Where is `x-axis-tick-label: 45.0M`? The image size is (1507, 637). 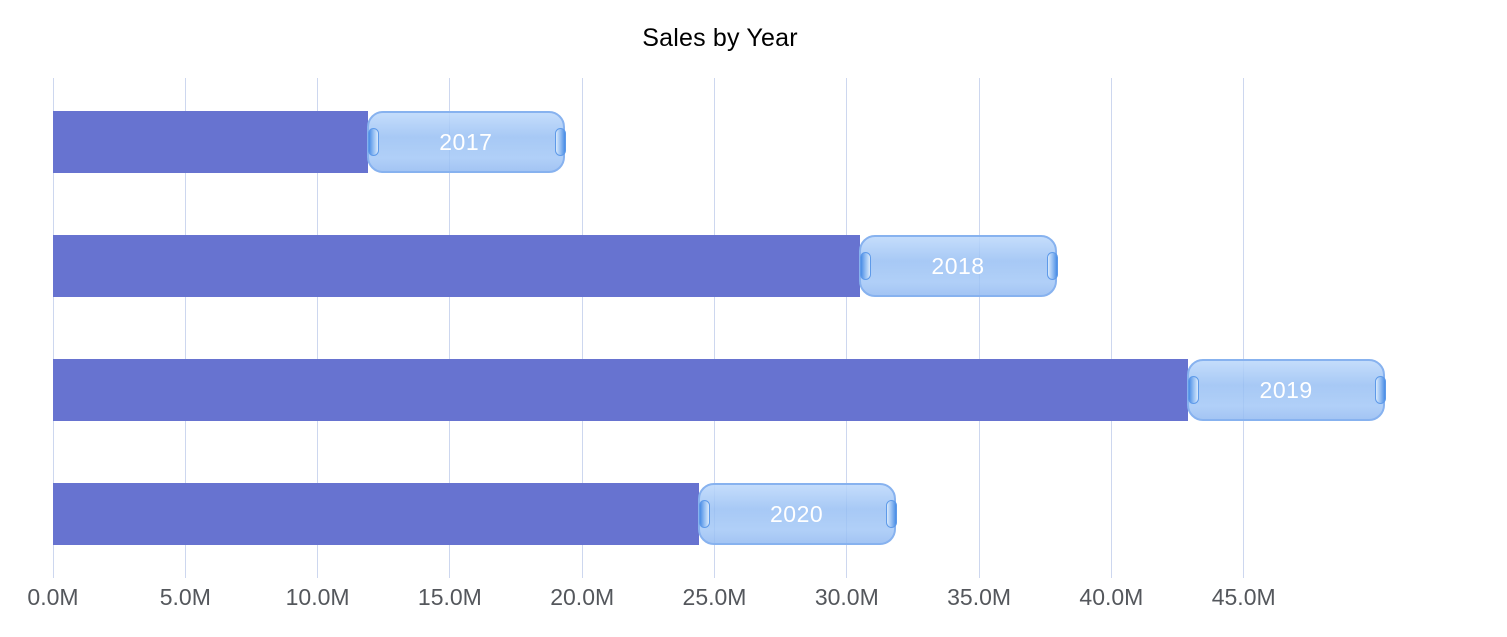
x-axis-tick-label: 45.0M is located at coordinates (1243, 597).